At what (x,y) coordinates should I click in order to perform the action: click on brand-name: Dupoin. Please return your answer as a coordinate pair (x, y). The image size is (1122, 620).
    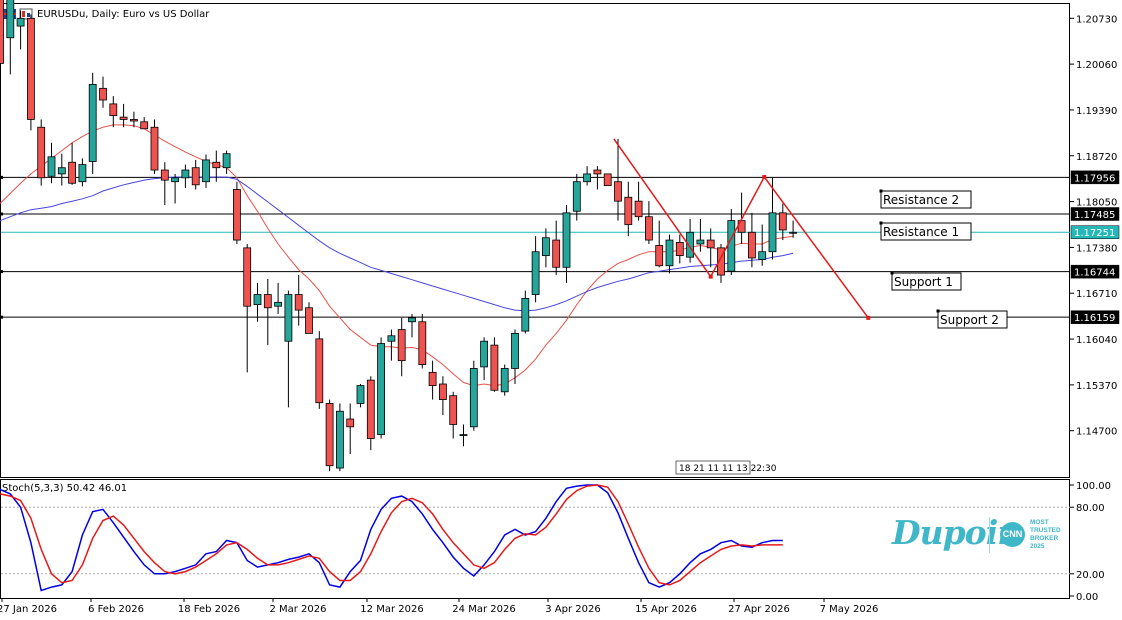
    Looking at the image, I should click on (956, 532).